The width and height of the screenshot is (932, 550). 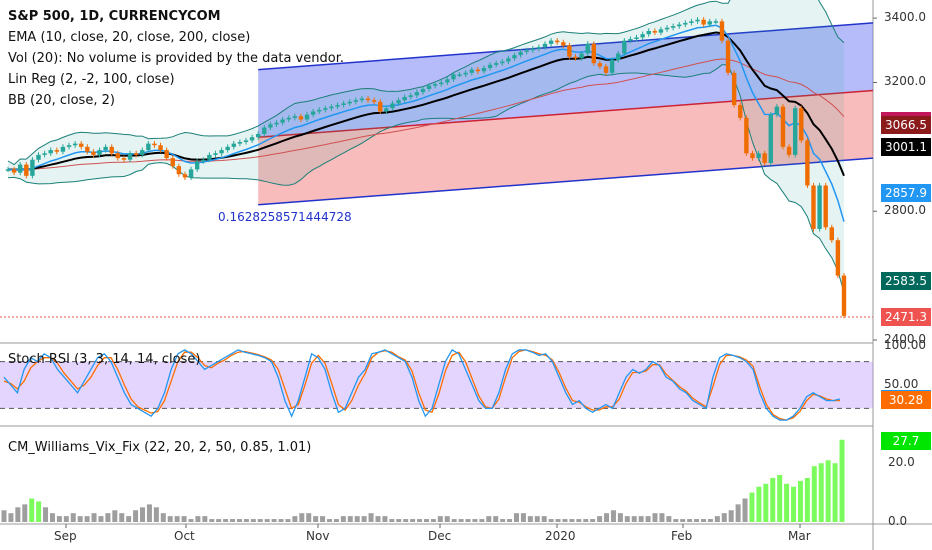 I want to click on linreg-lower-band, so click(x=565, y=147).